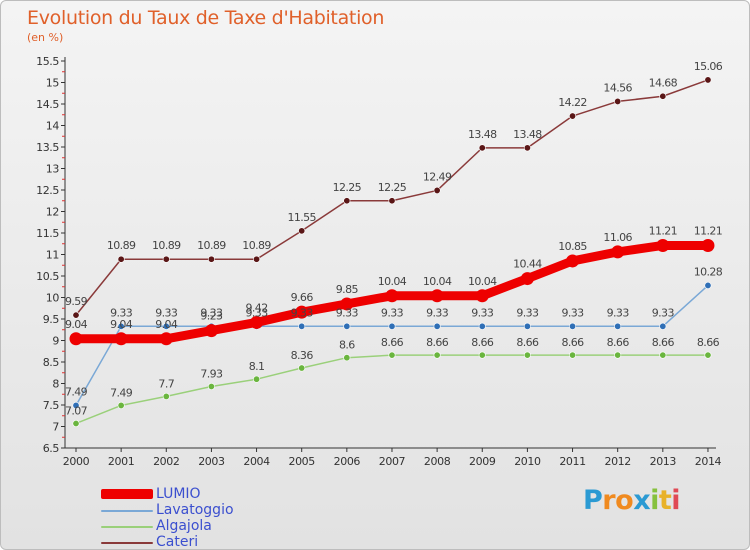 The width and height of the screenshot is (750, 550). What do you see at coordinates (47, 147) in the screenshot?
I see `y-tick-label: 13.5` at bounding box center [47, 147].